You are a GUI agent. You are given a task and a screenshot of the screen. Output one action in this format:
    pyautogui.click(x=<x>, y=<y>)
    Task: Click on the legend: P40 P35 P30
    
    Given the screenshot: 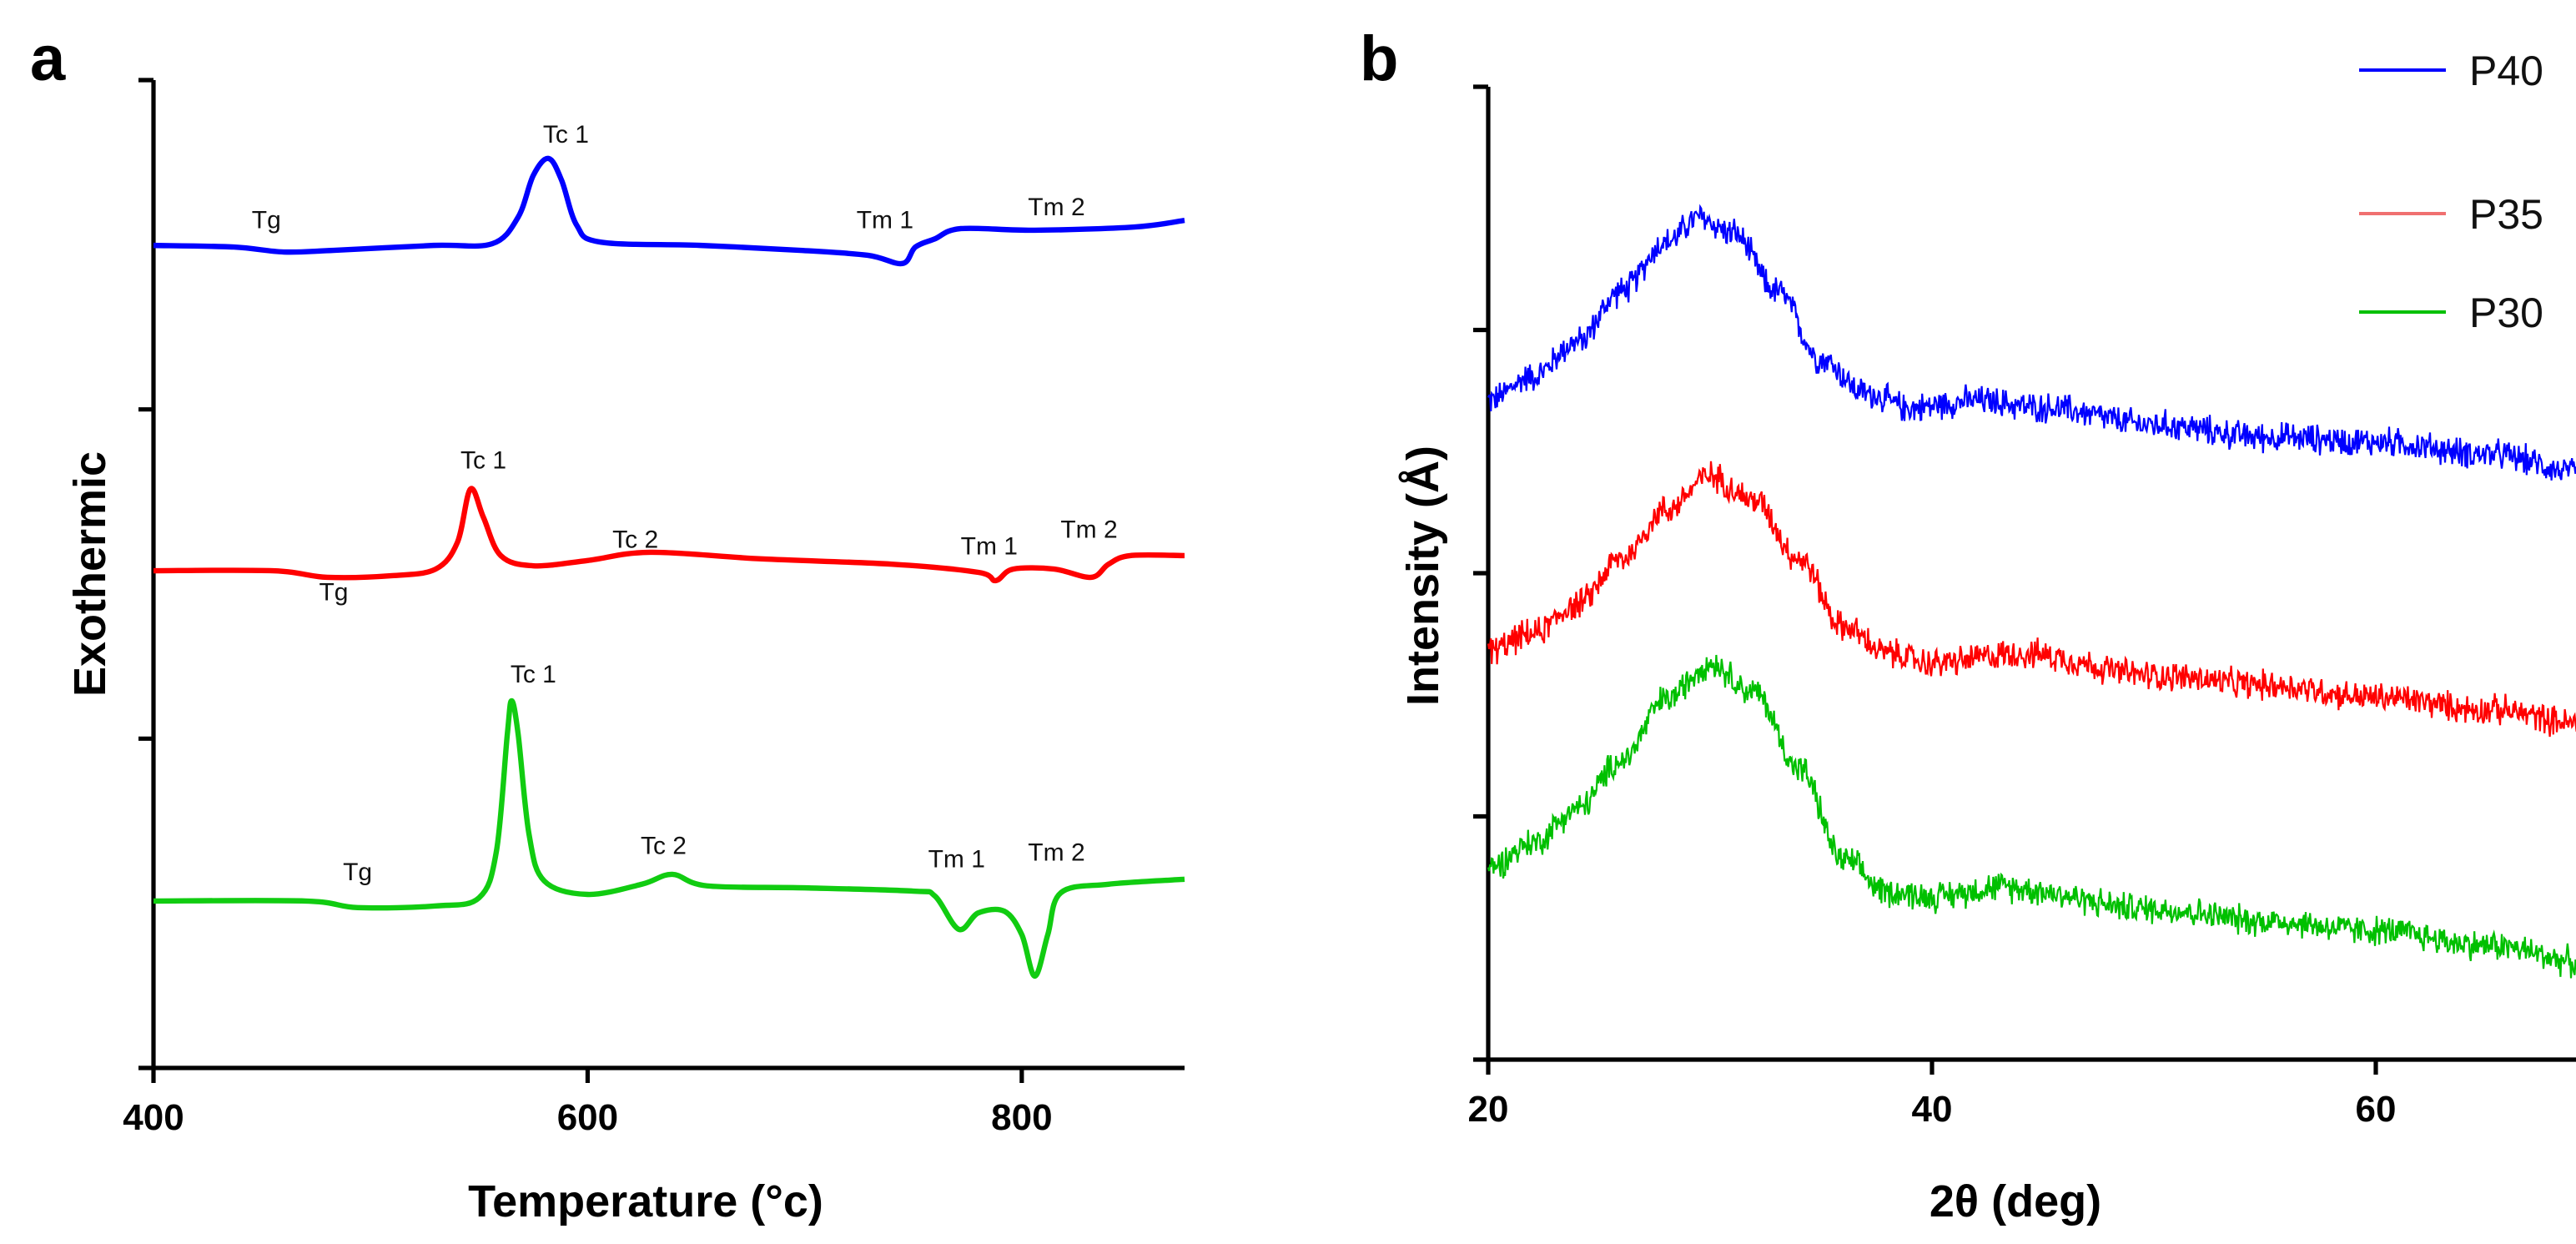 What is the action you would take?
    pyautogui.click(x=2451, y=192)
    